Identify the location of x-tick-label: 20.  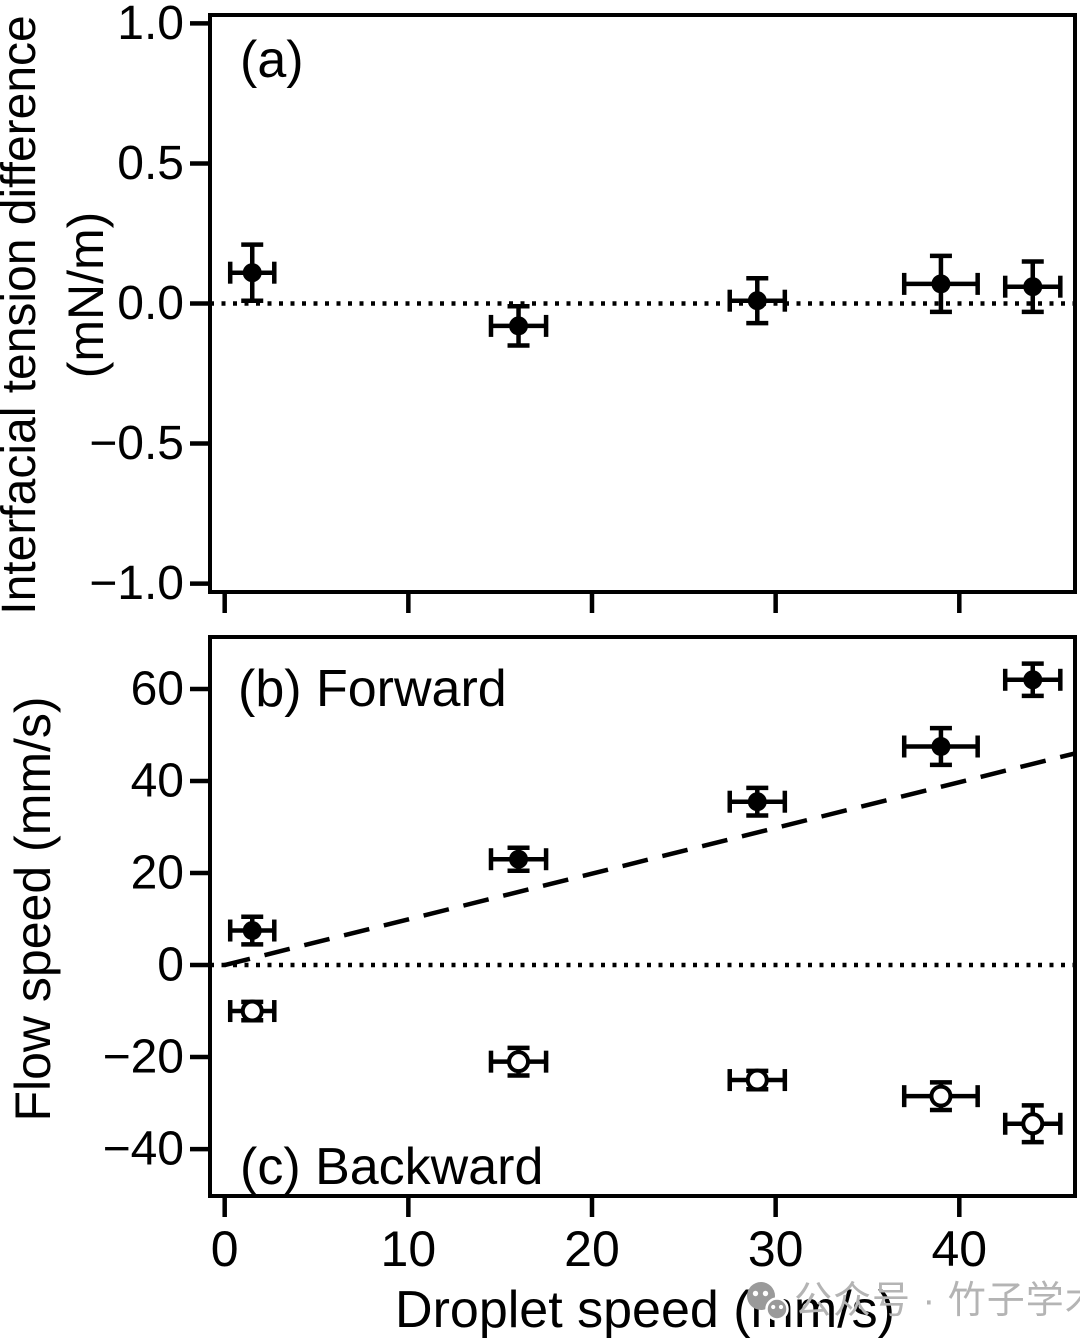
(592, 1249).